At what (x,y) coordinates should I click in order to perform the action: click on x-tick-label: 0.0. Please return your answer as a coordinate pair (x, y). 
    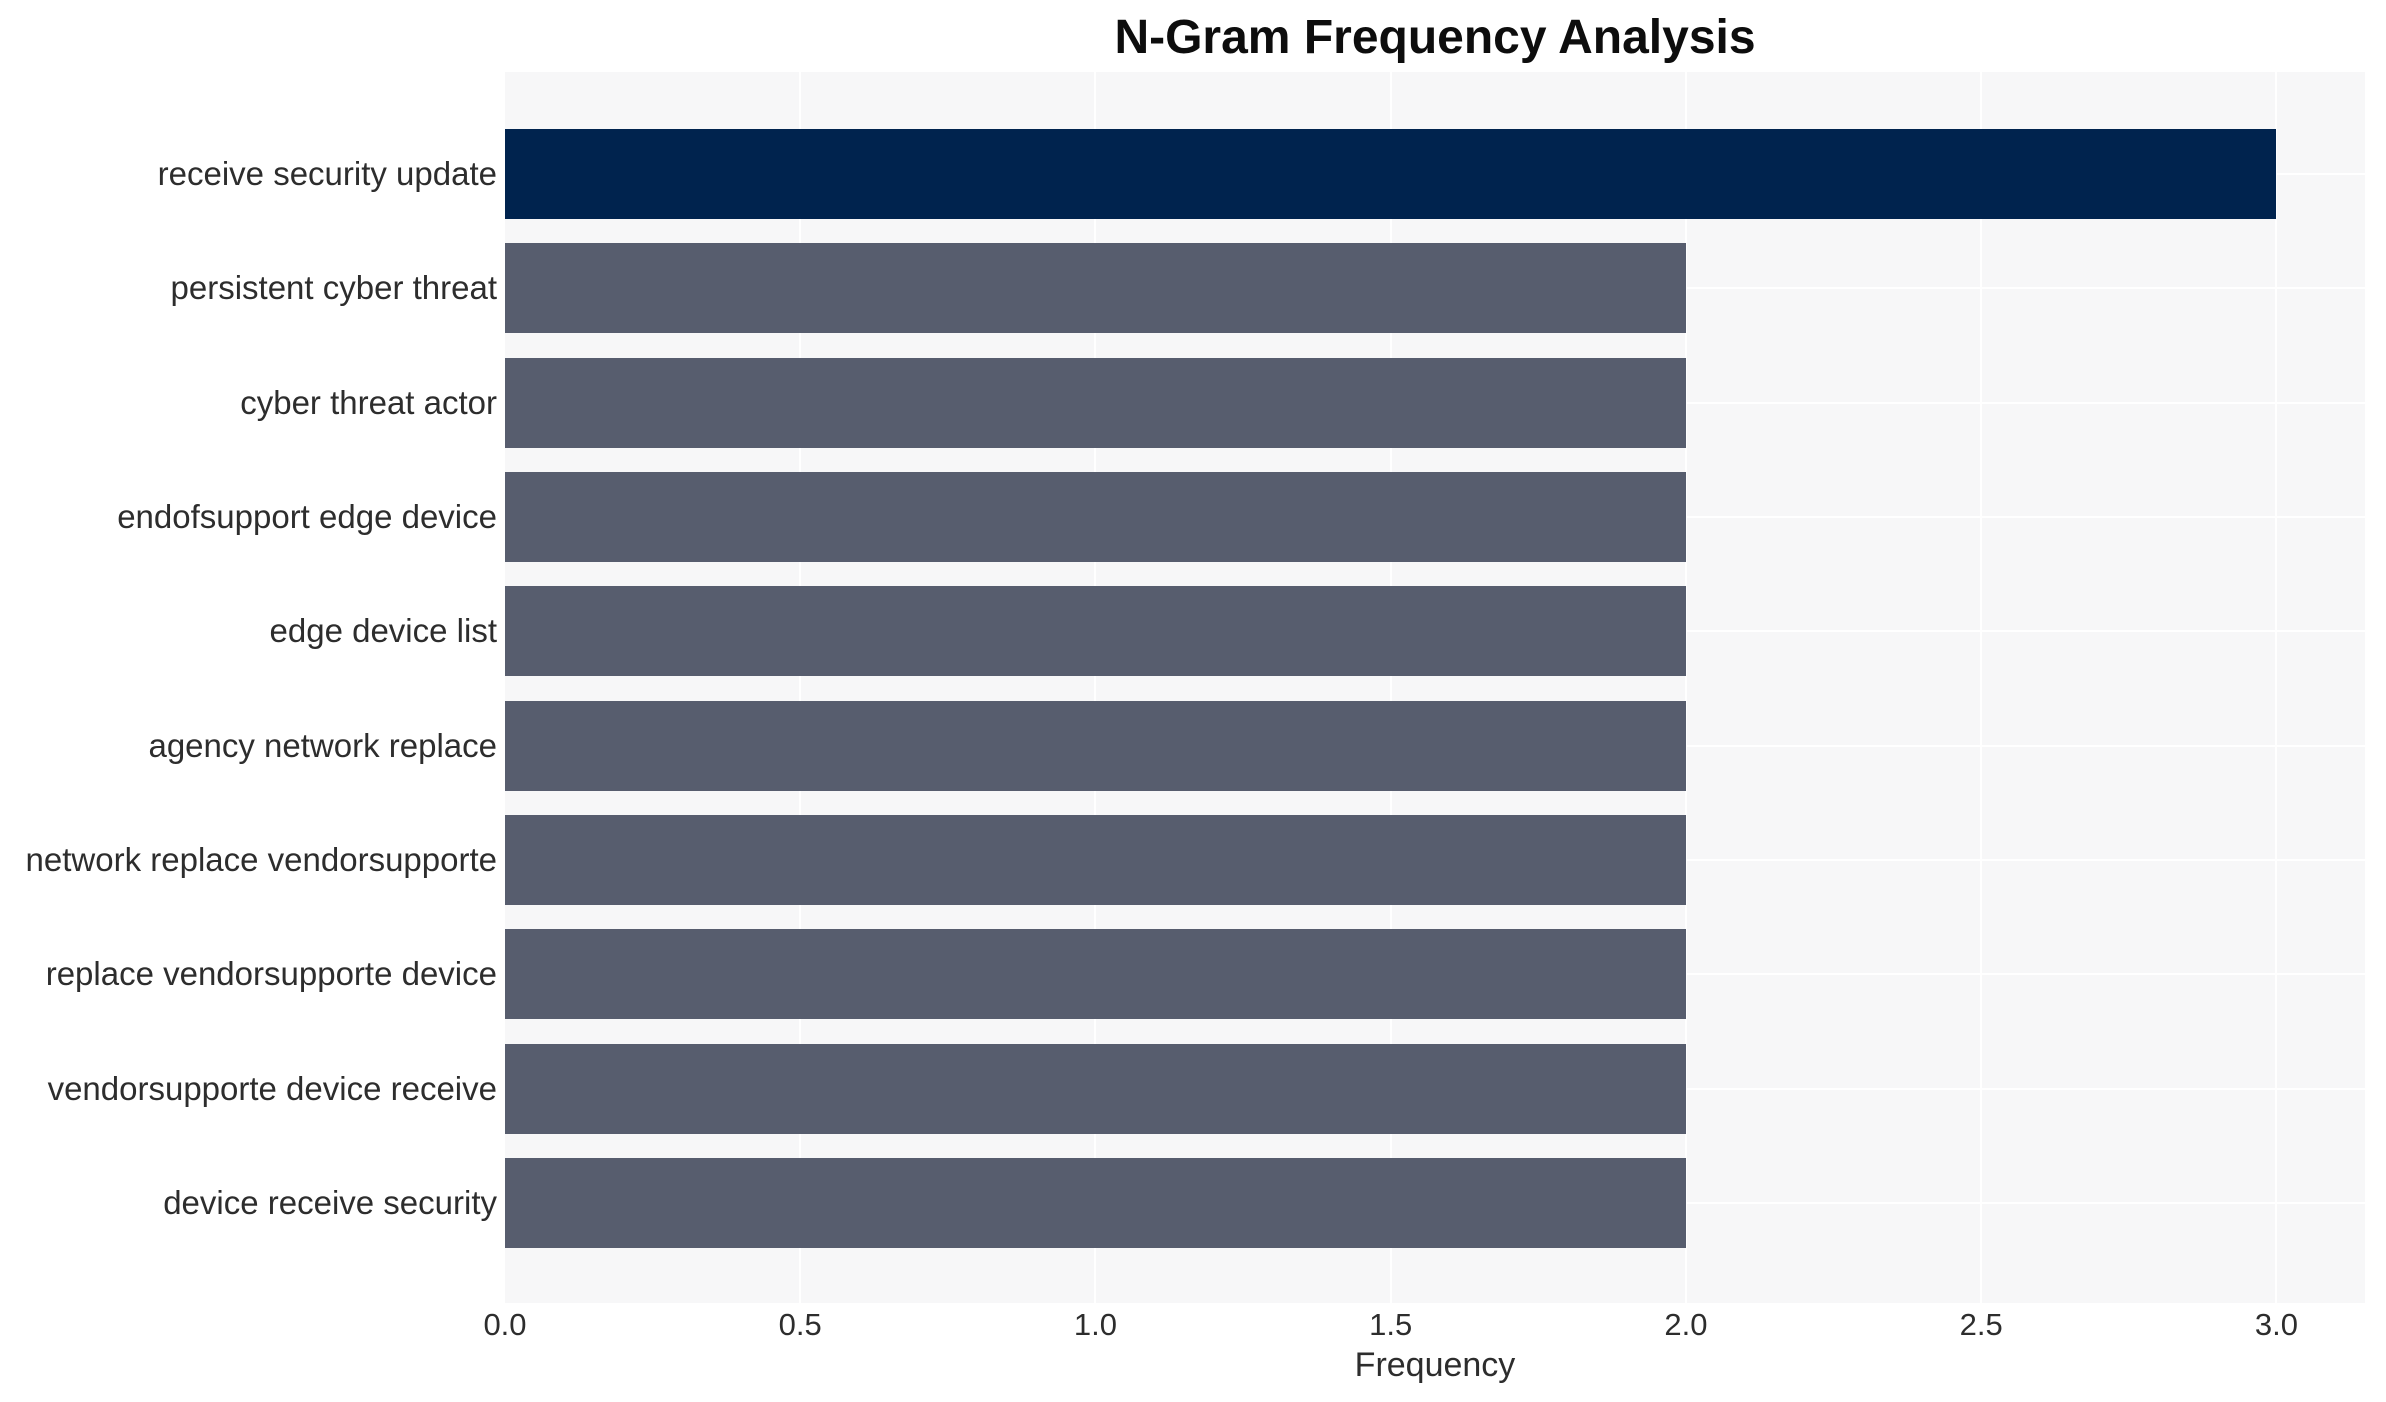
    Looking at the image, I should click on (505, 1324).